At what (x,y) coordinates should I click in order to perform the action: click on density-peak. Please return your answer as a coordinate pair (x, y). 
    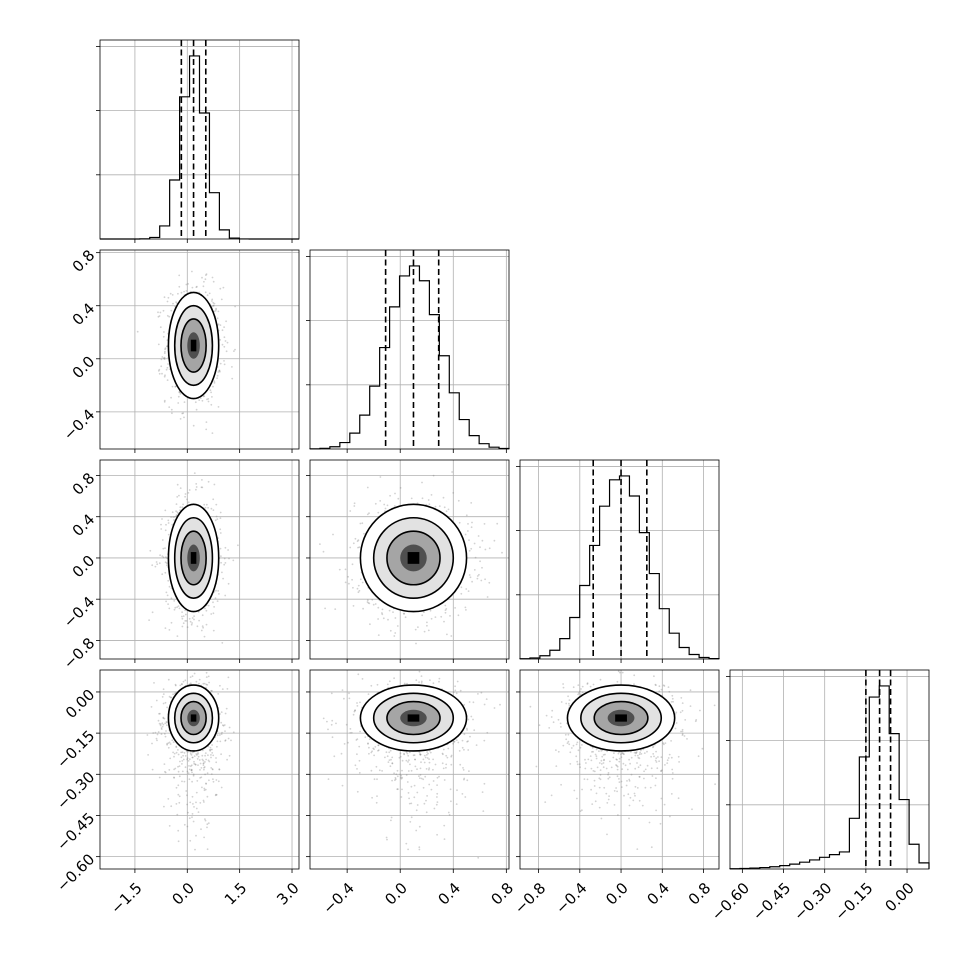
    Looking at the image, I should click on (413, 718).